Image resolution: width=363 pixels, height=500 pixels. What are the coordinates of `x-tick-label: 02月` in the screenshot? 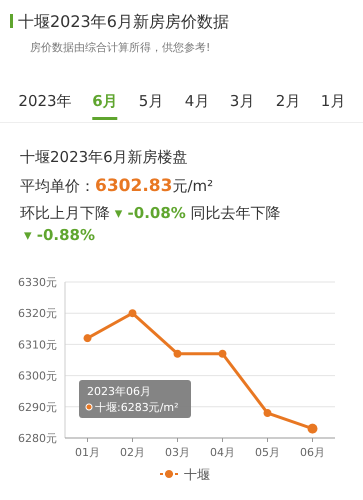 It's located at (132, 452).